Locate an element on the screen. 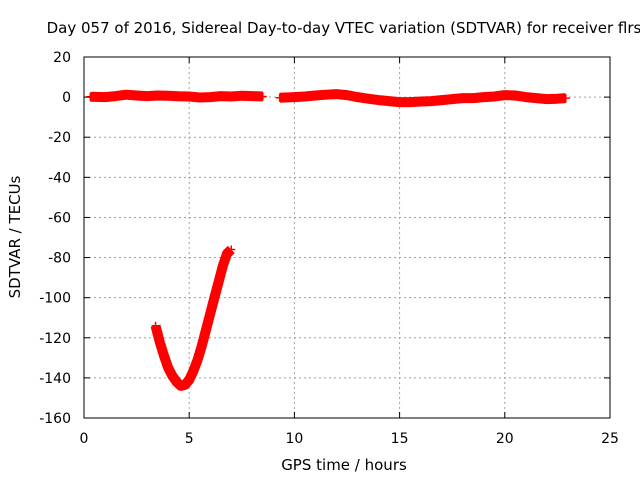 The width and height of the screenshot is (640, 480). y-tick-label: -40 is located at coordinates (59, 178).